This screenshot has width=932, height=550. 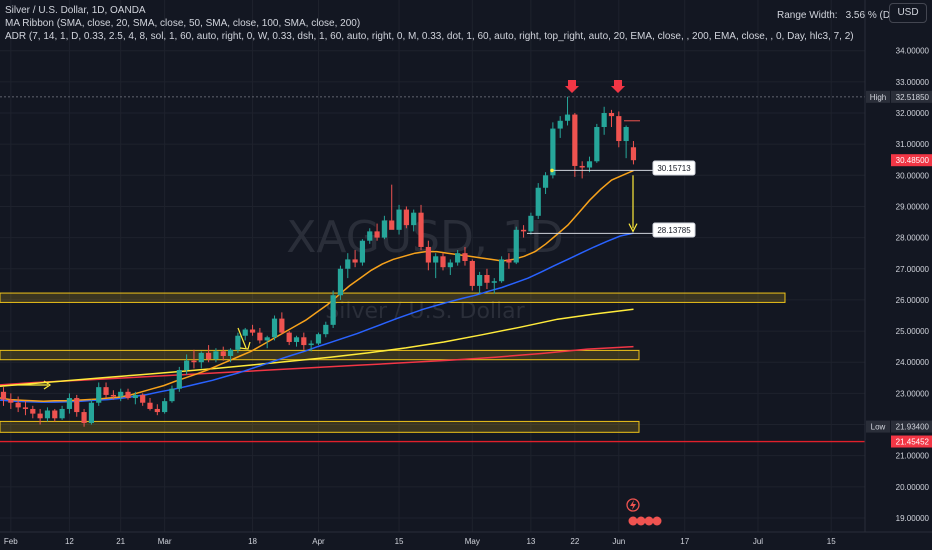 What do you see at coordinates (913, 113) in the screenshot?
I see `y-tick-label: 32.00000` at bounding box center [913, 113].